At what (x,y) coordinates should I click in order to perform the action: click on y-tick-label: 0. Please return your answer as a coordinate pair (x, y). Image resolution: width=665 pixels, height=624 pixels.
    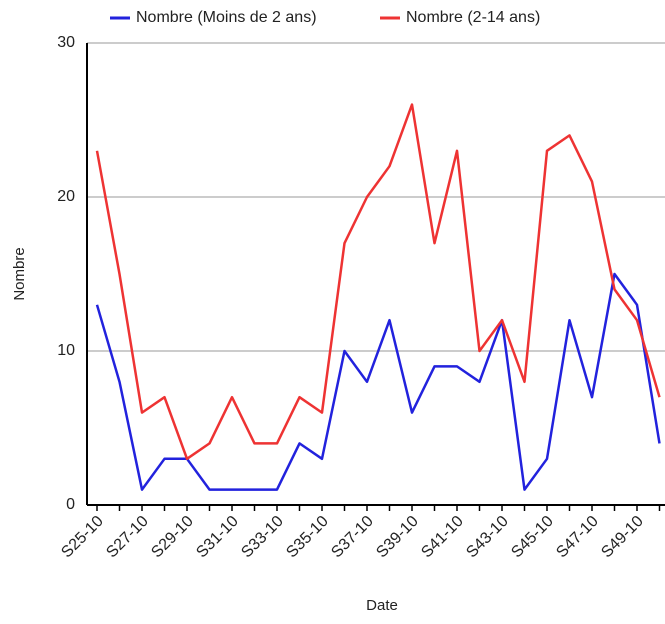
    Looking at the image, I should click on (70, 504).